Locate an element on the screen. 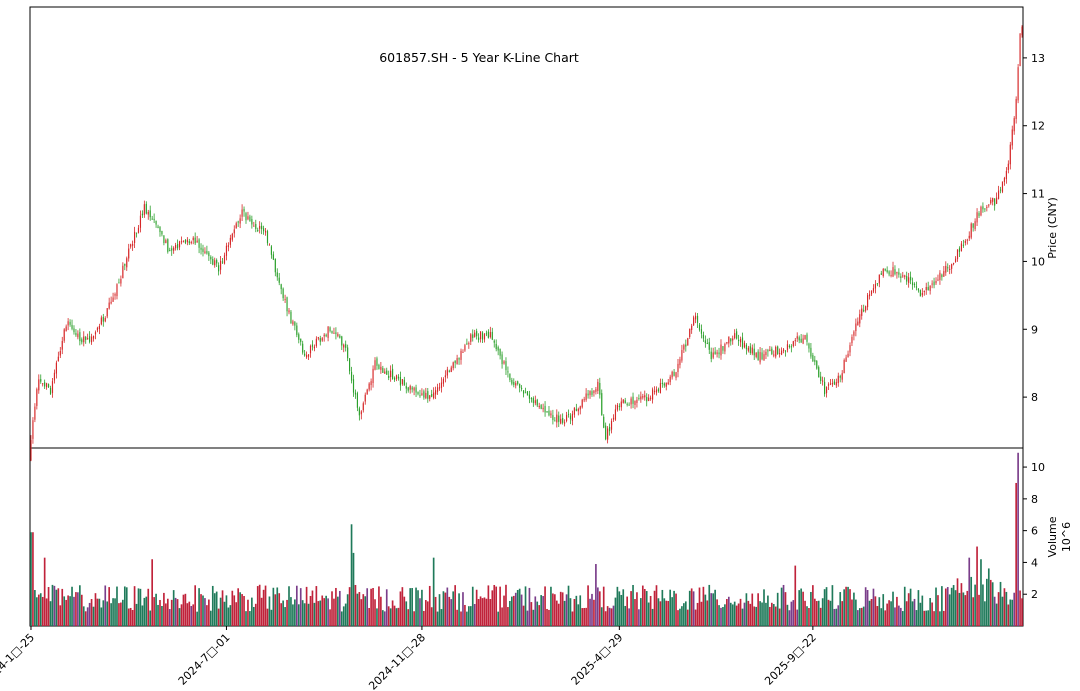 The image size is (1080, 691). price-tick-label: 10 is located at coordinates (1038, 261).